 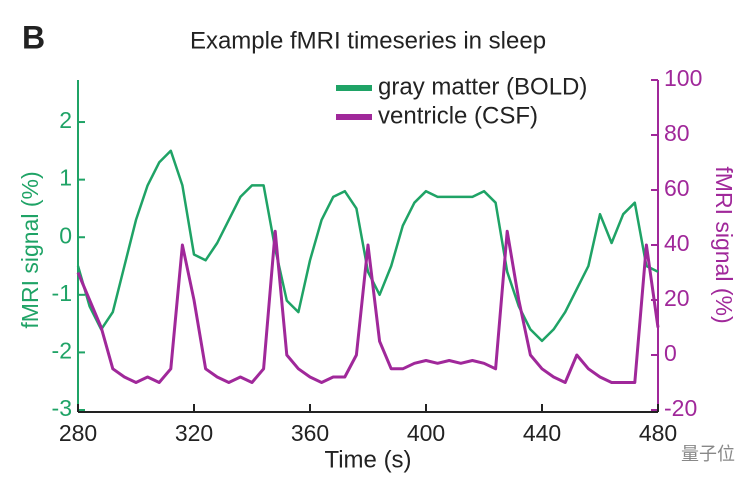 What do you see at coordinates (368, 40) in the screenshot?
I see `chart-title: Example fMRI timeseries in sleep` at bounding box center [368, 40].